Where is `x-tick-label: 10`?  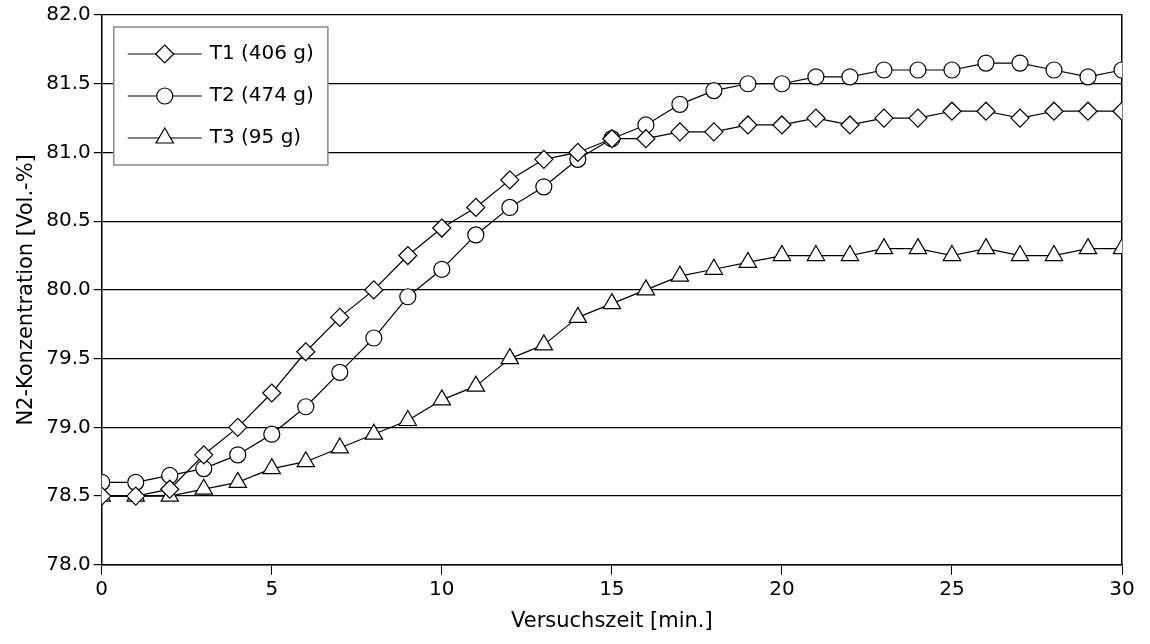 x-tick-label: 10 is located at coordinates (442, 588).